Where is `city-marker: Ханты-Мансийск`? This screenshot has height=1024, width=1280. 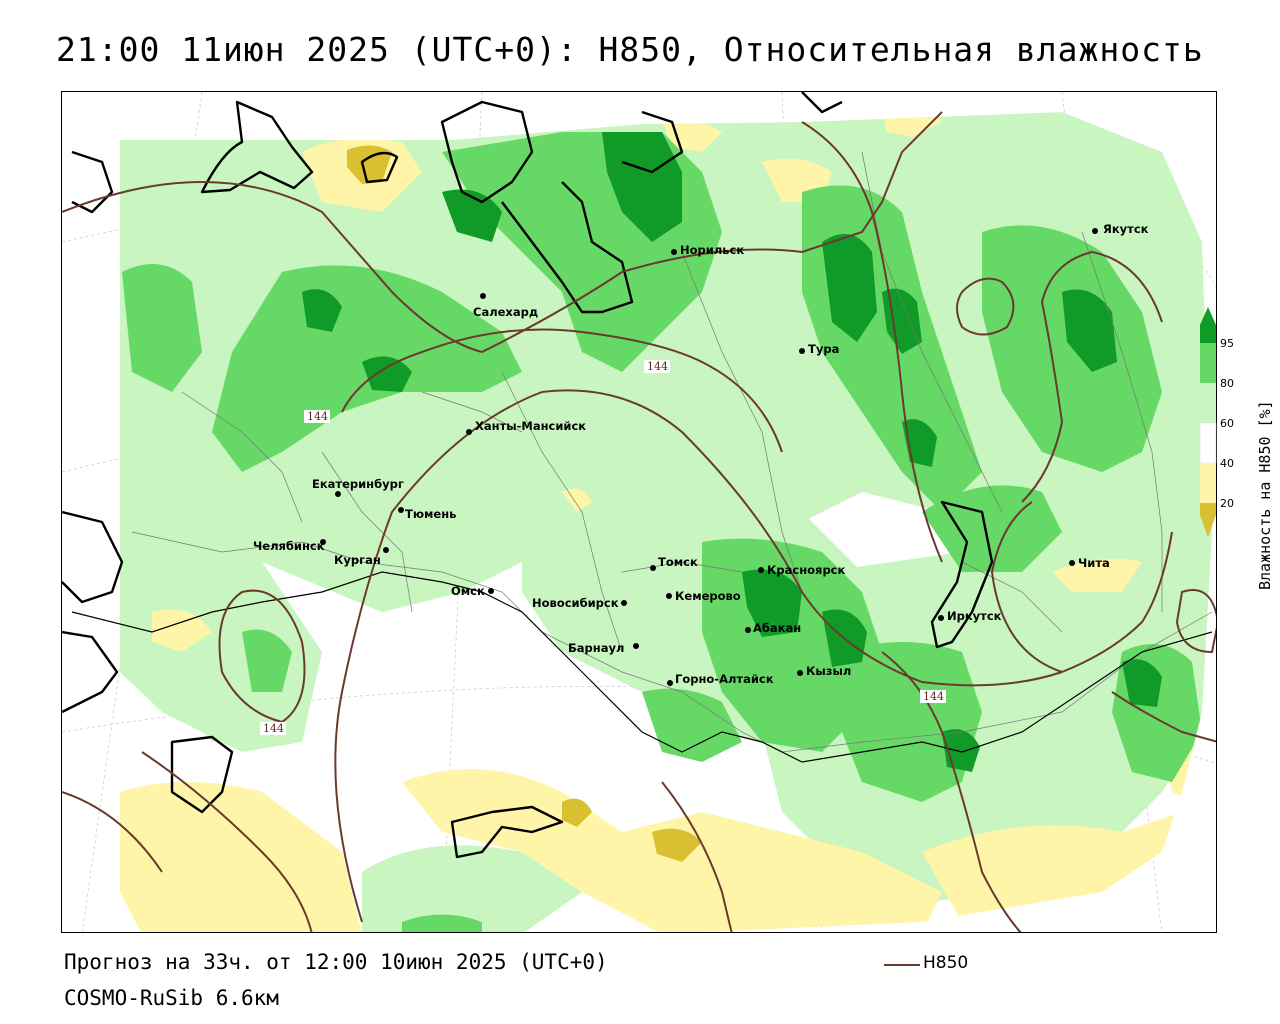
city-marker: Ханты-Мансийск is located at coordinates (526, 427).